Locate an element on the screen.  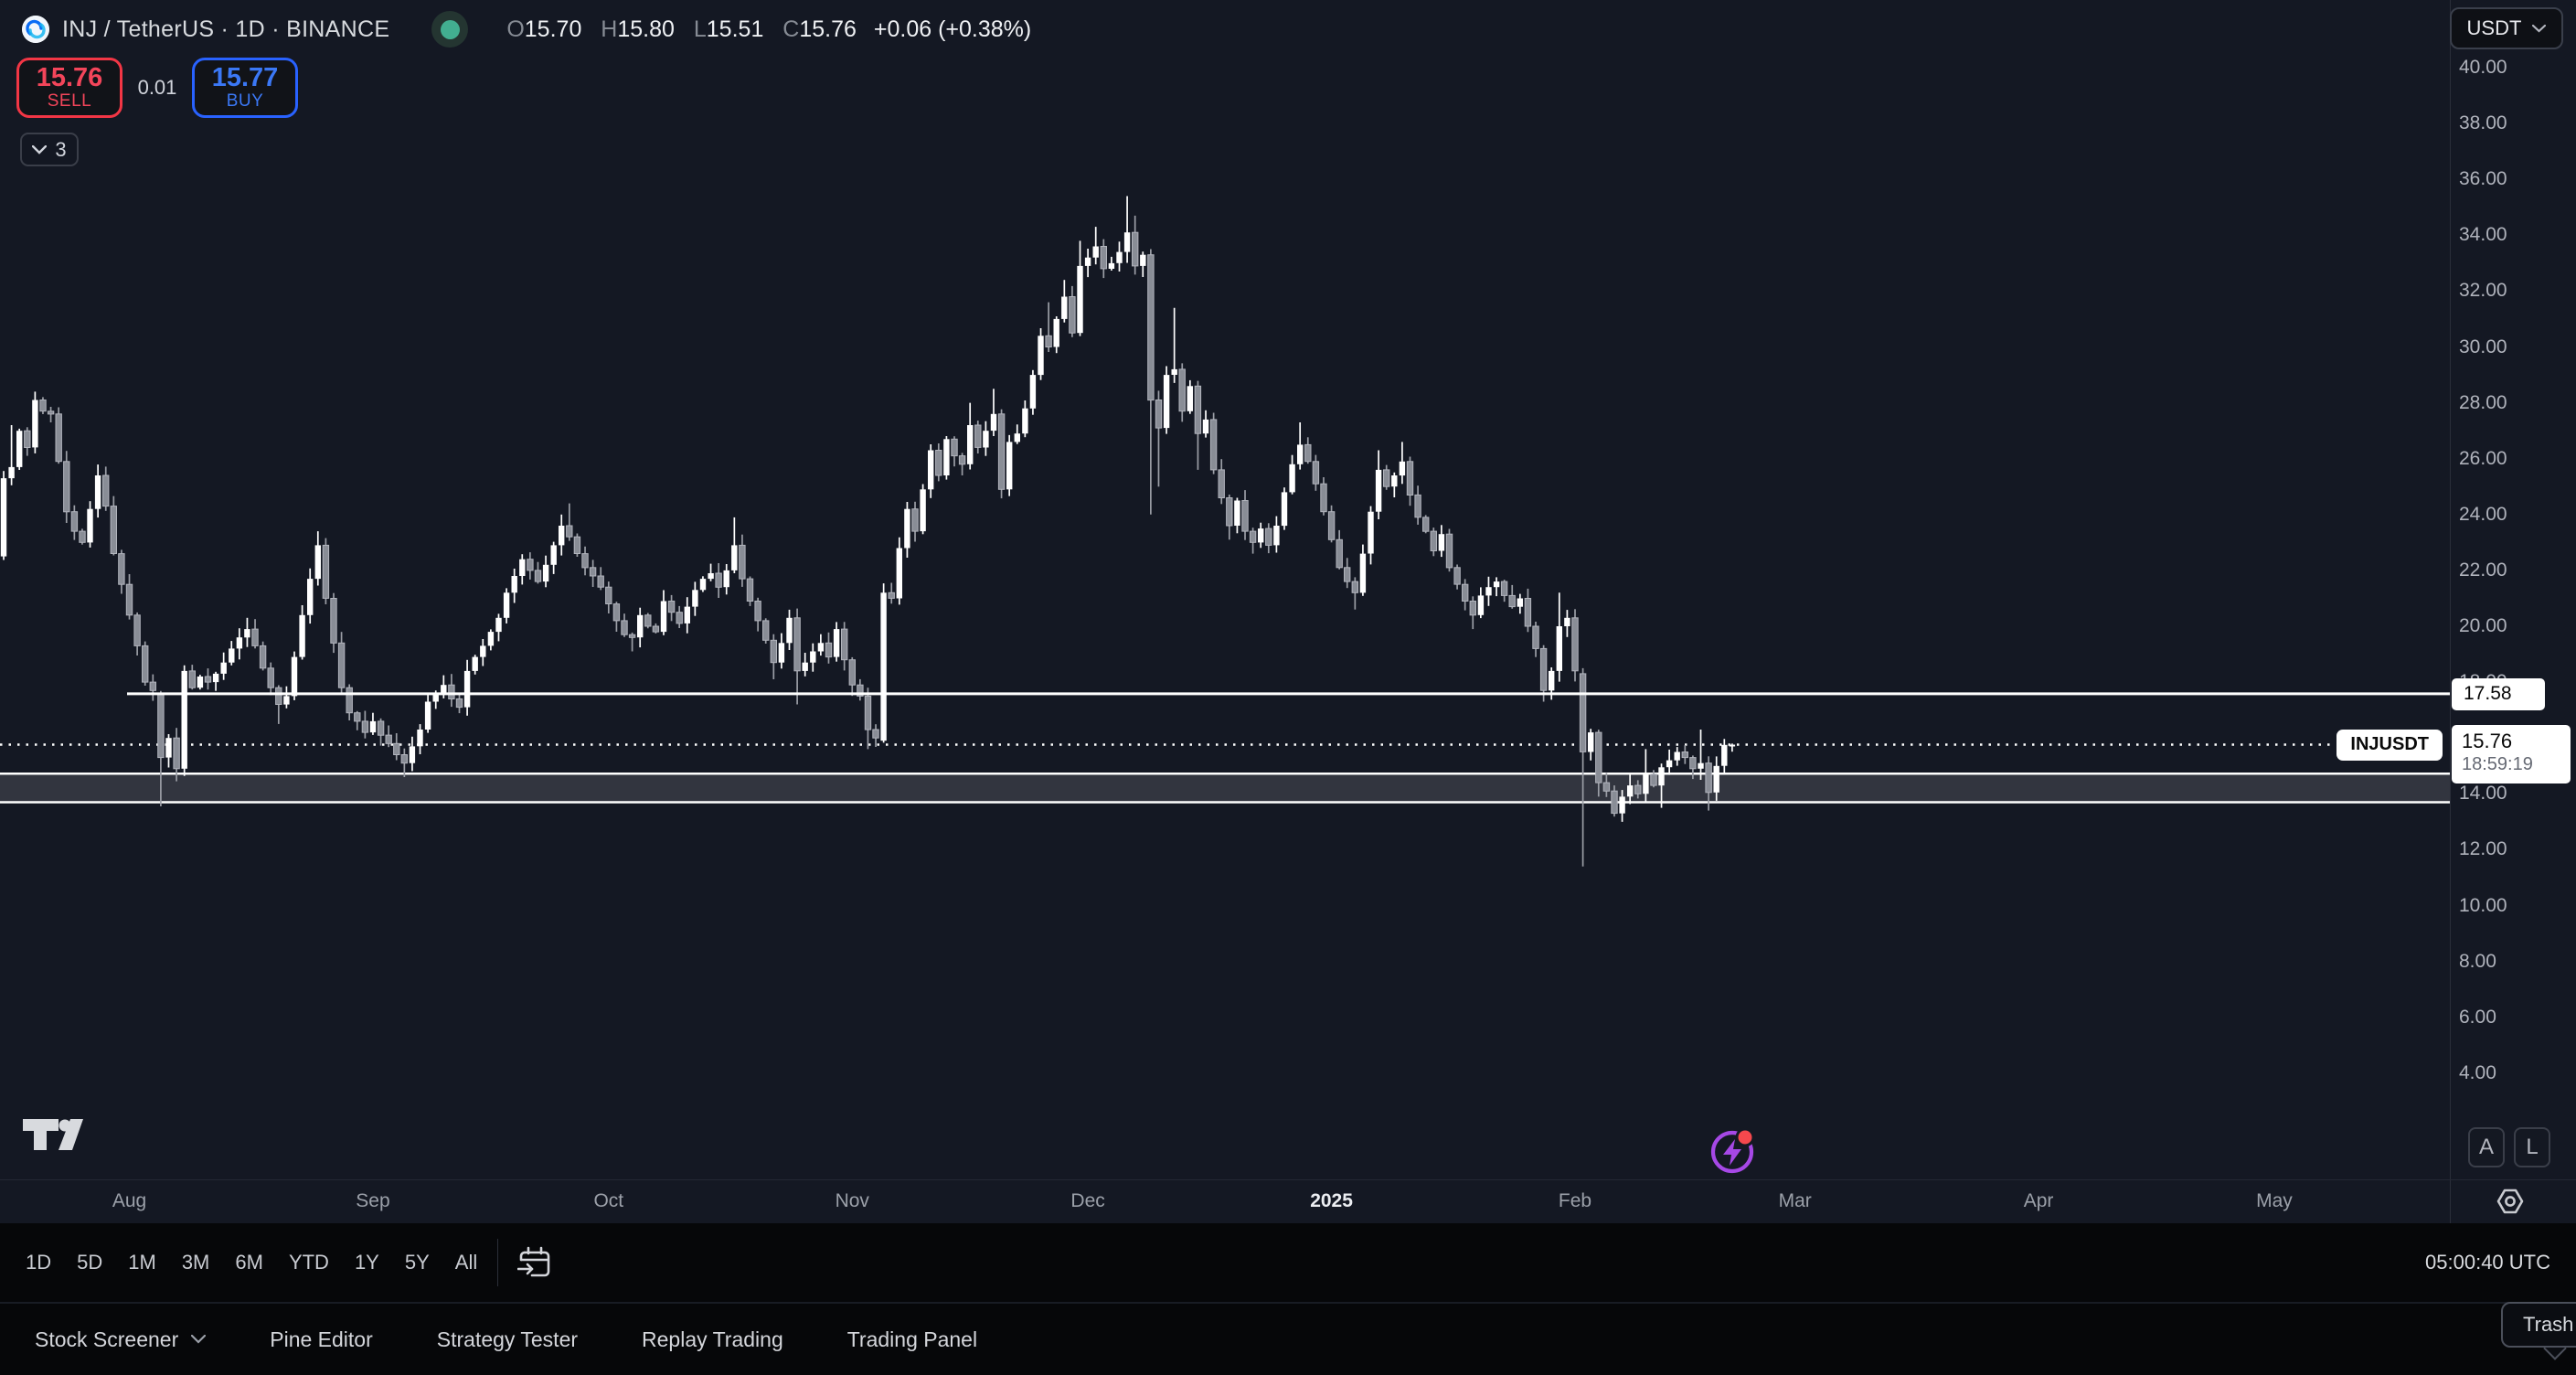
time-axis-label: Feb is located at coordinates (1575, 1200).